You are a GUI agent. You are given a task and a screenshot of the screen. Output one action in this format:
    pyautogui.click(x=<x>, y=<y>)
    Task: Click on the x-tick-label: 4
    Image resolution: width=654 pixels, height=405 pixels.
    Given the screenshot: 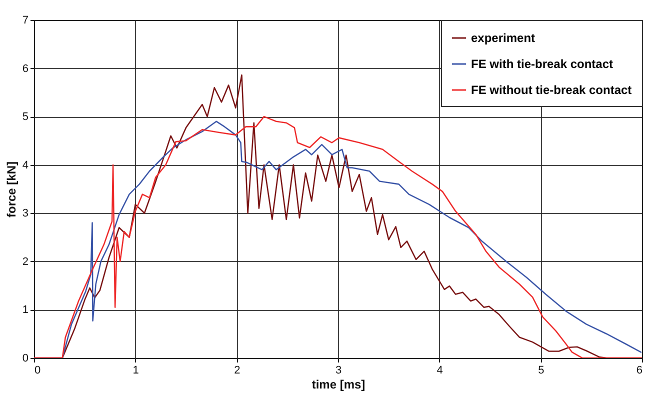 What is the action you would take?
    pyautogui.click(x=439, y=370)
    